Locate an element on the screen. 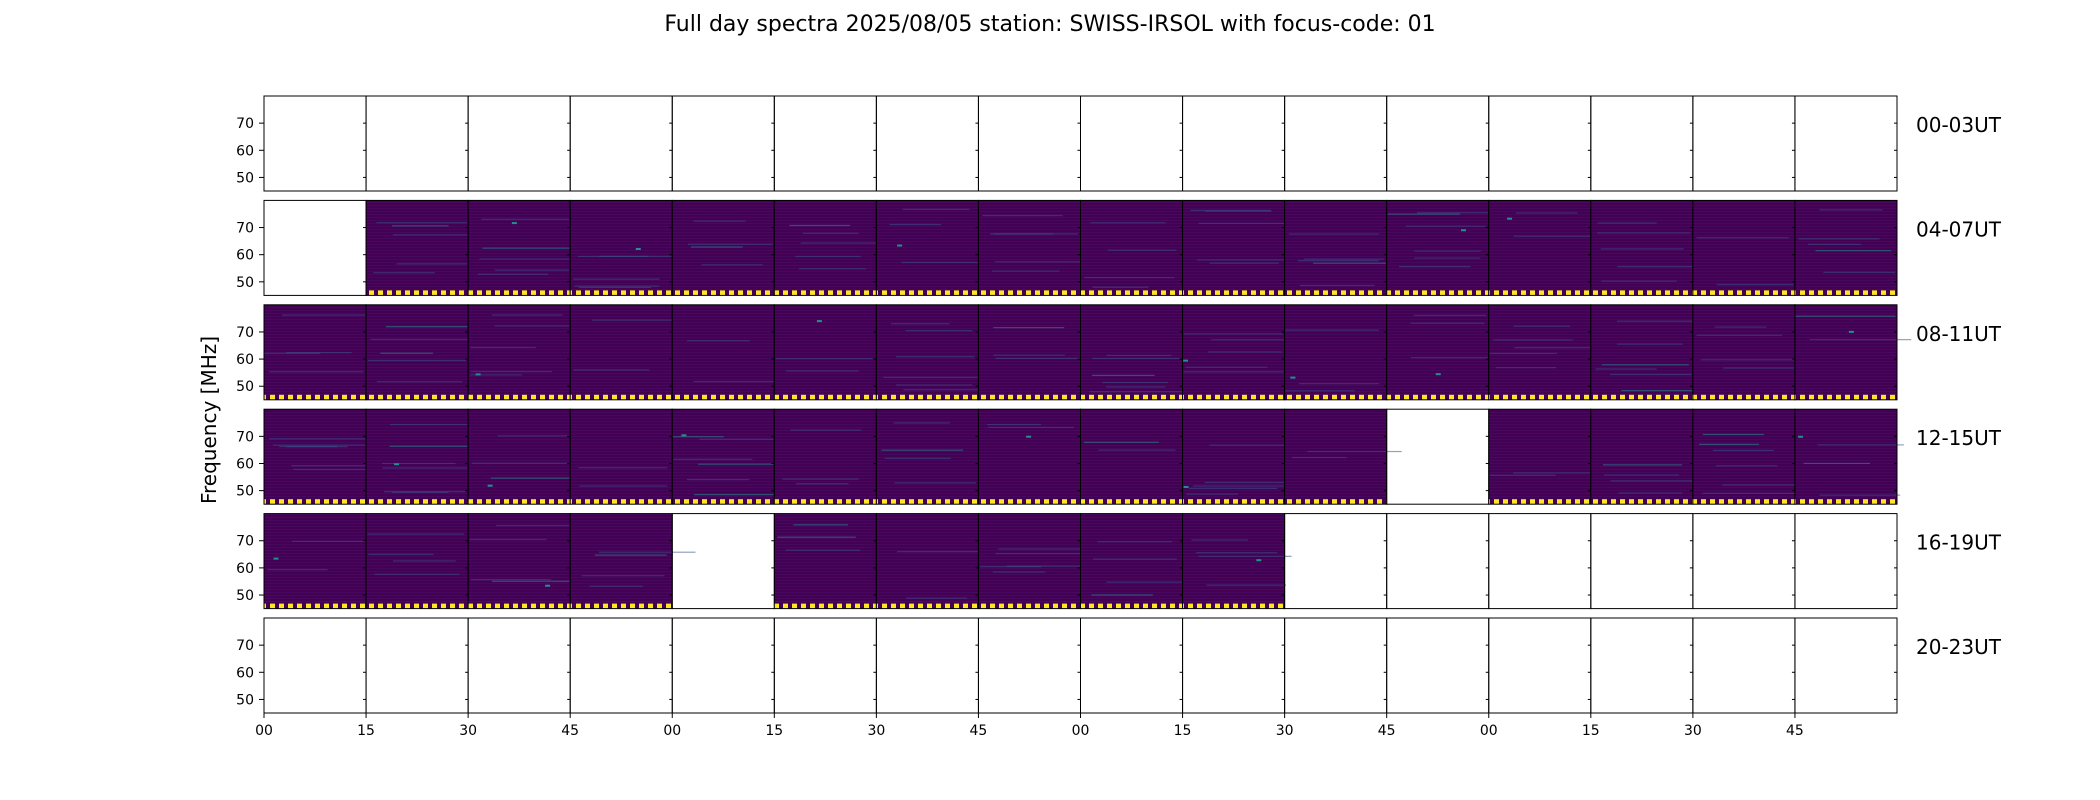 The image size is (2100, 800). x-tick-label: 15 is located at coordinates (1183, 731).